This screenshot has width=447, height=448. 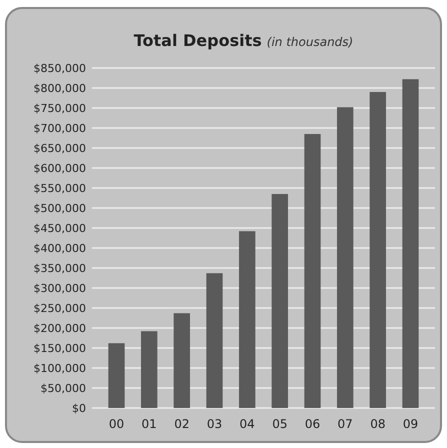 What do you see at coordinates (182, 424) in the screenshot?
I see `x-tick-label: 02` at bounding box center [182, 424].